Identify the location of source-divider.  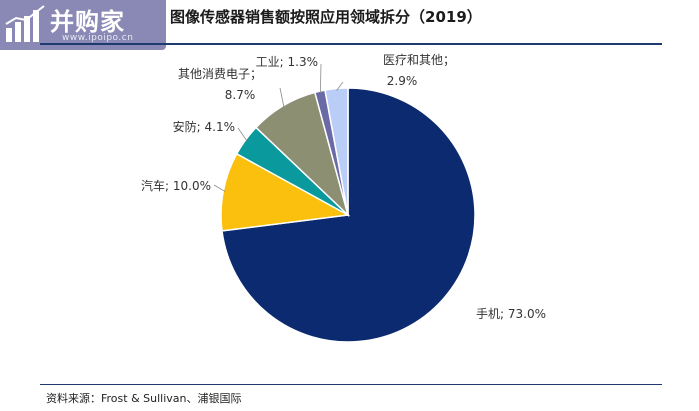
(351, 384).